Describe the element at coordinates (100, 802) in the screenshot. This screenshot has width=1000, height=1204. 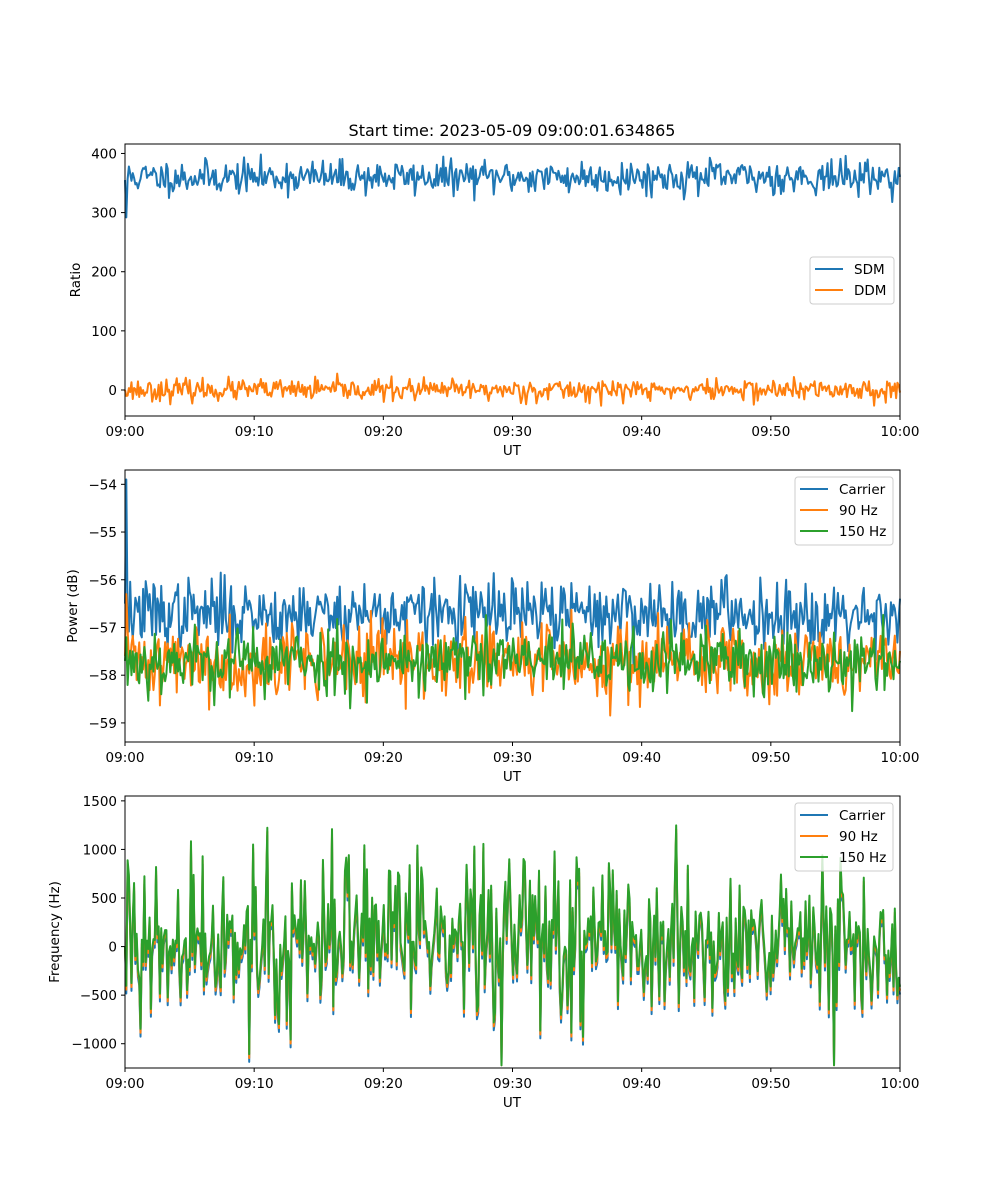
I see `y-tick-label: 1500` at that location.